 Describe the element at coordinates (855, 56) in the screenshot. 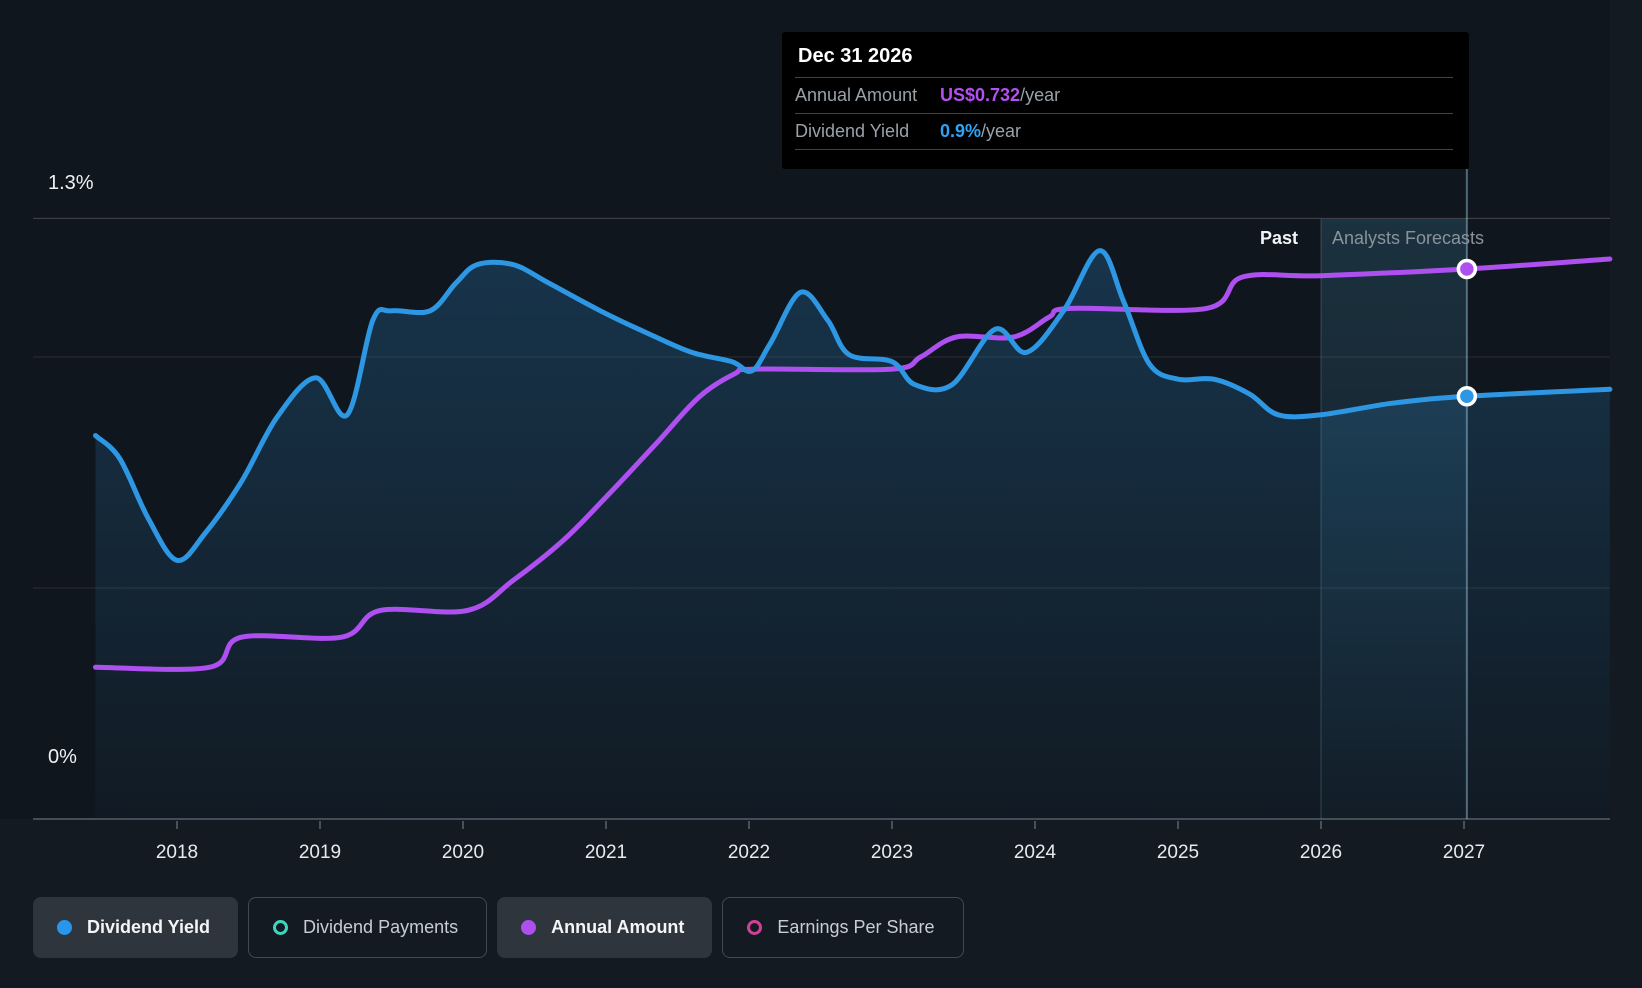

I see `tooltip-date: Dec 31 2026` at that location.